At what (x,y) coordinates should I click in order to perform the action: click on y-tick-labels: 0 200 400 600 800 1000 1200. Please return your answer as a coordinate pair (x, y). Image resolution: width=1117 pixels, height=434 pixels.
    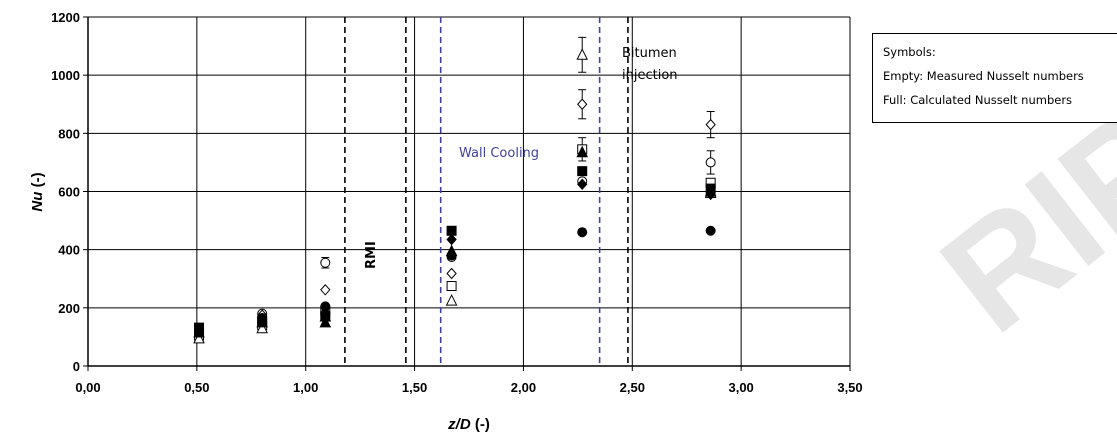
    Looking at the image, I should click on (69, 192).